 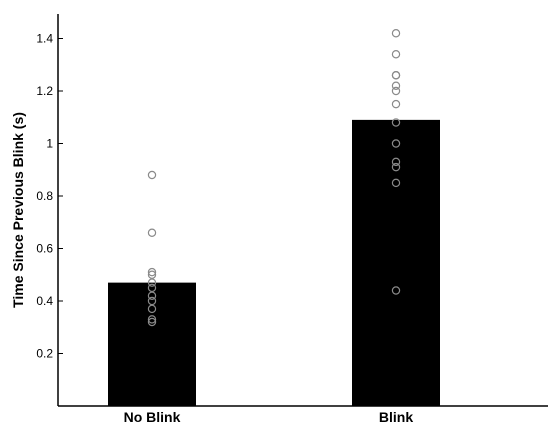 I want to click on x-category-label: No Blink, so click(x=152, y=417).